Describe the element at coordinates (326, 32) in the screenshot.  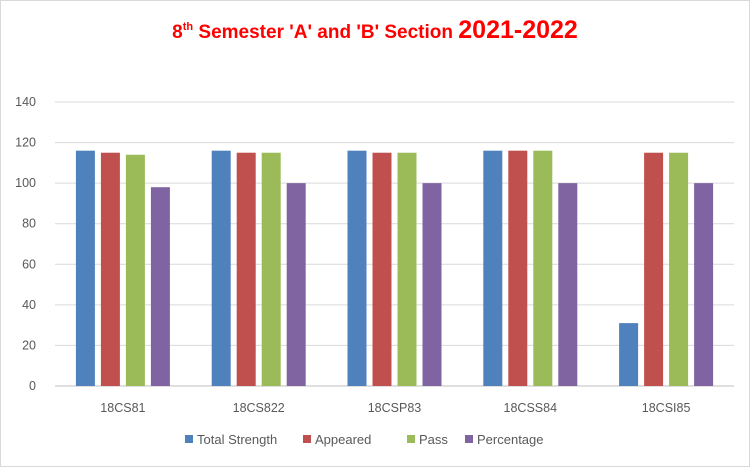
I see `chart-title-main: Semester 'A' and 'B' Section` at that location.